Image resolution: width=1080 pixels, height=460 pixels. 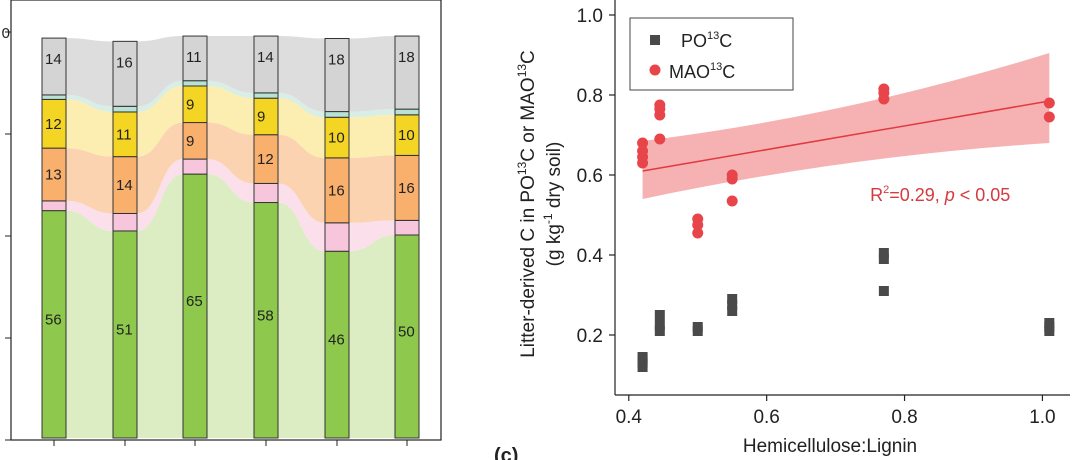 I want to click on legend-box, so click(x=711, y=54).